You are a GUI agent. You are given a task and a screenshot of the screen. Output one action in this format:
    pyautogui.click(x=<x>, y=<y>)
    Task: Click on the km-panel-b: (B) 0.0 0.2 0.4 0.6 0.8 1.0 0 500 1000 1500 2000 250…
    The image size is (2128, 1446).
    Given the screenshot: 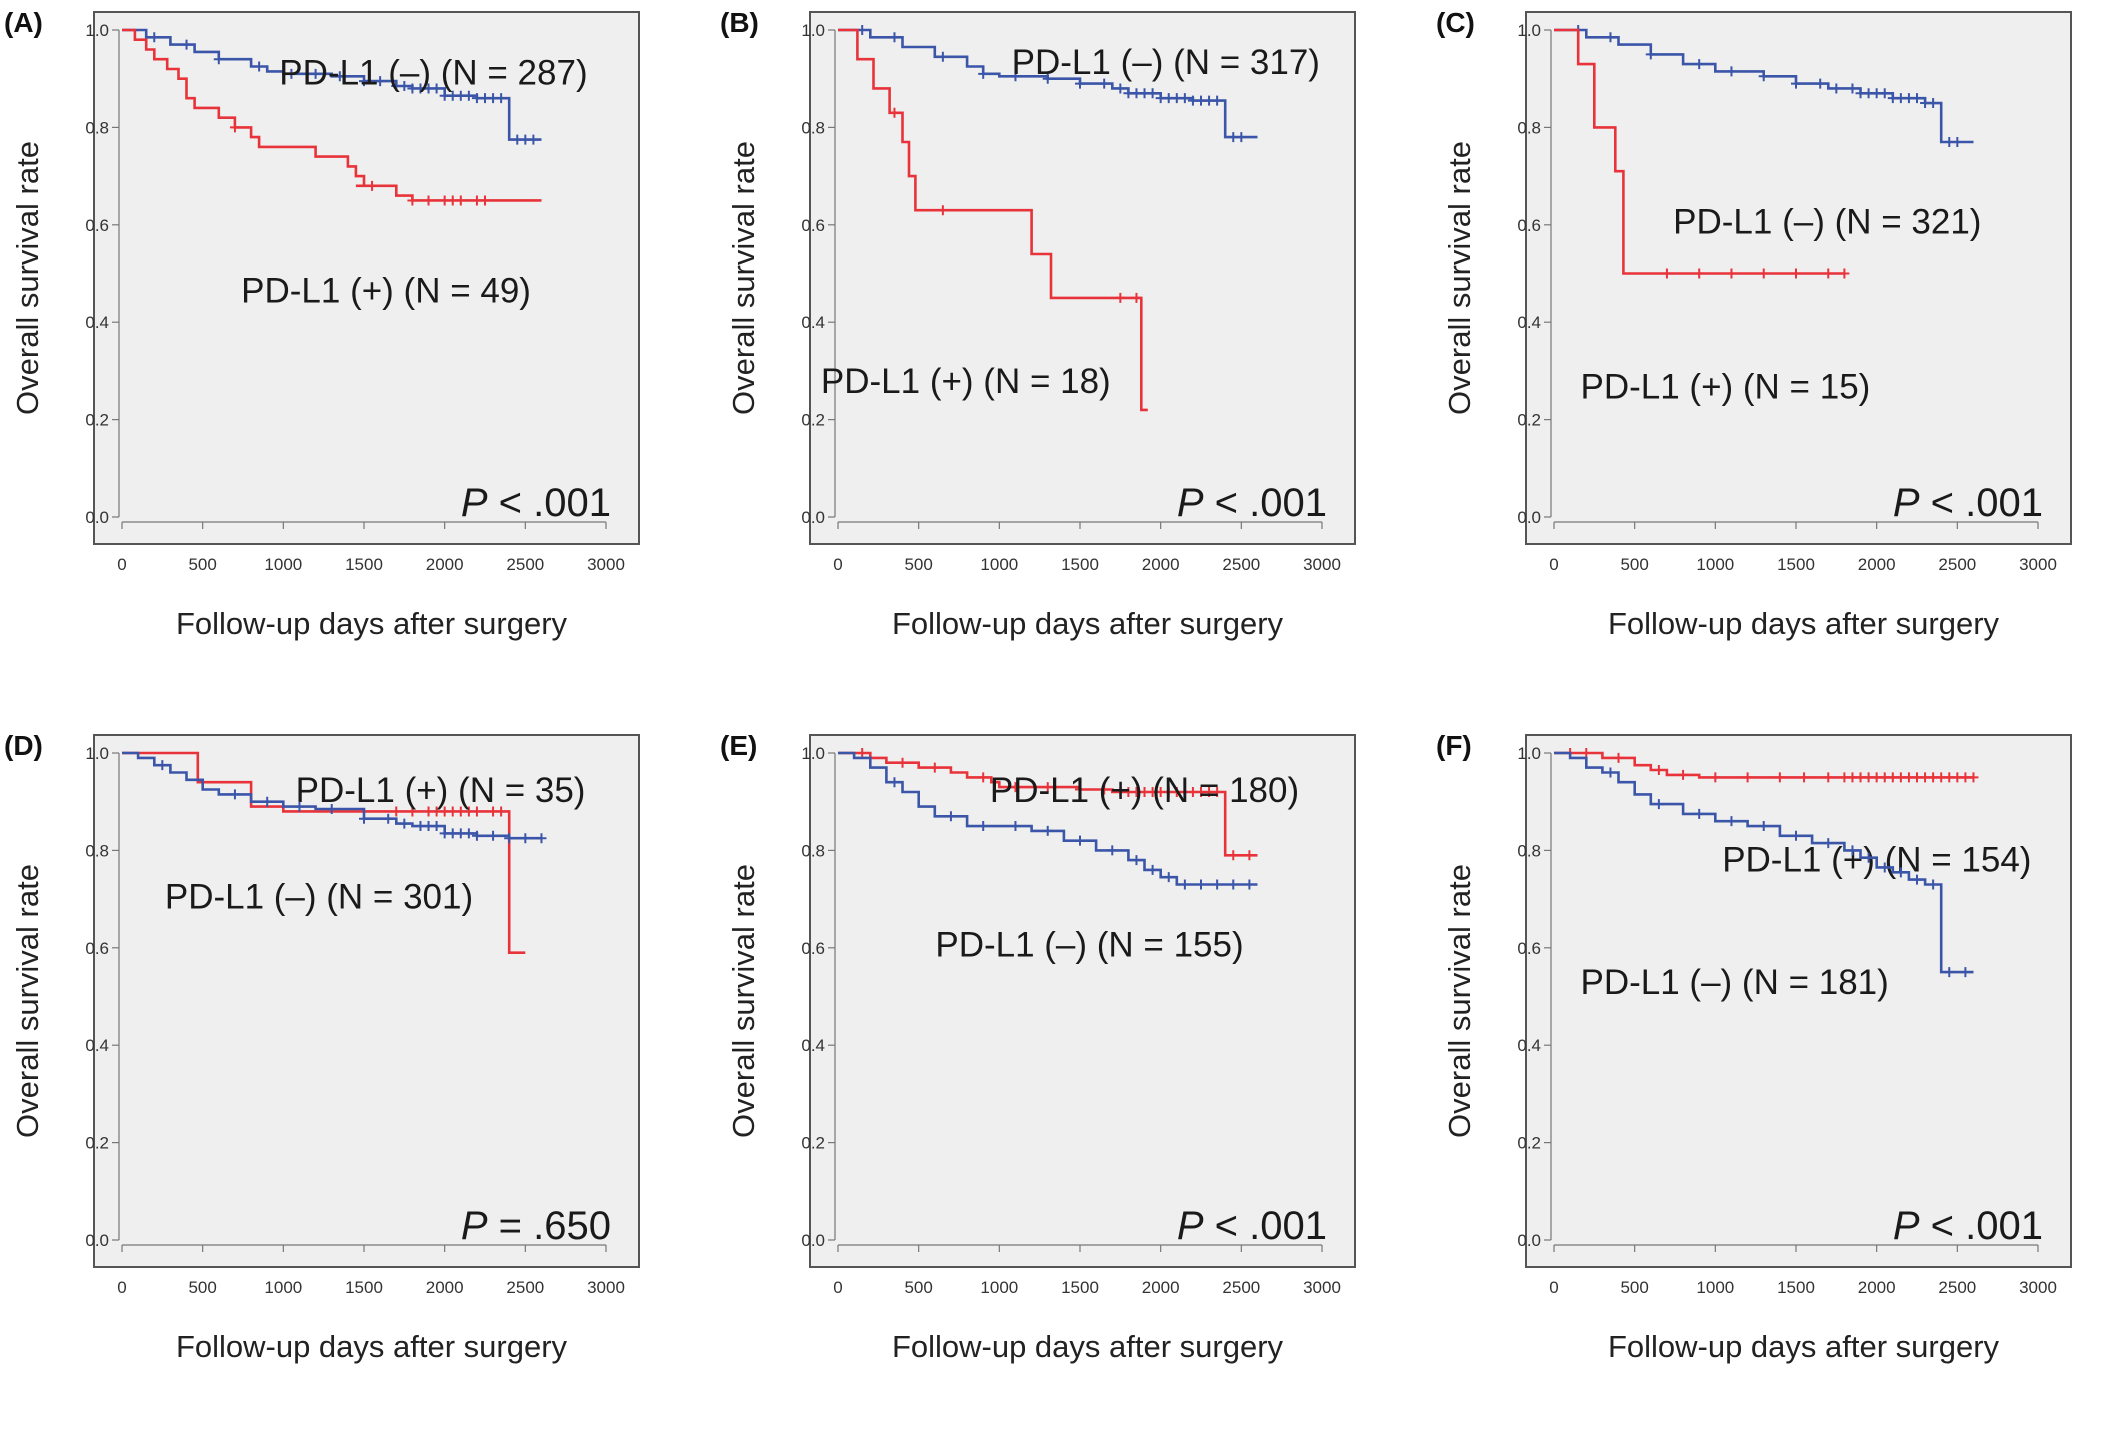 What is the action you would take?
    pyautogui.click(x=1038, y=324)
    